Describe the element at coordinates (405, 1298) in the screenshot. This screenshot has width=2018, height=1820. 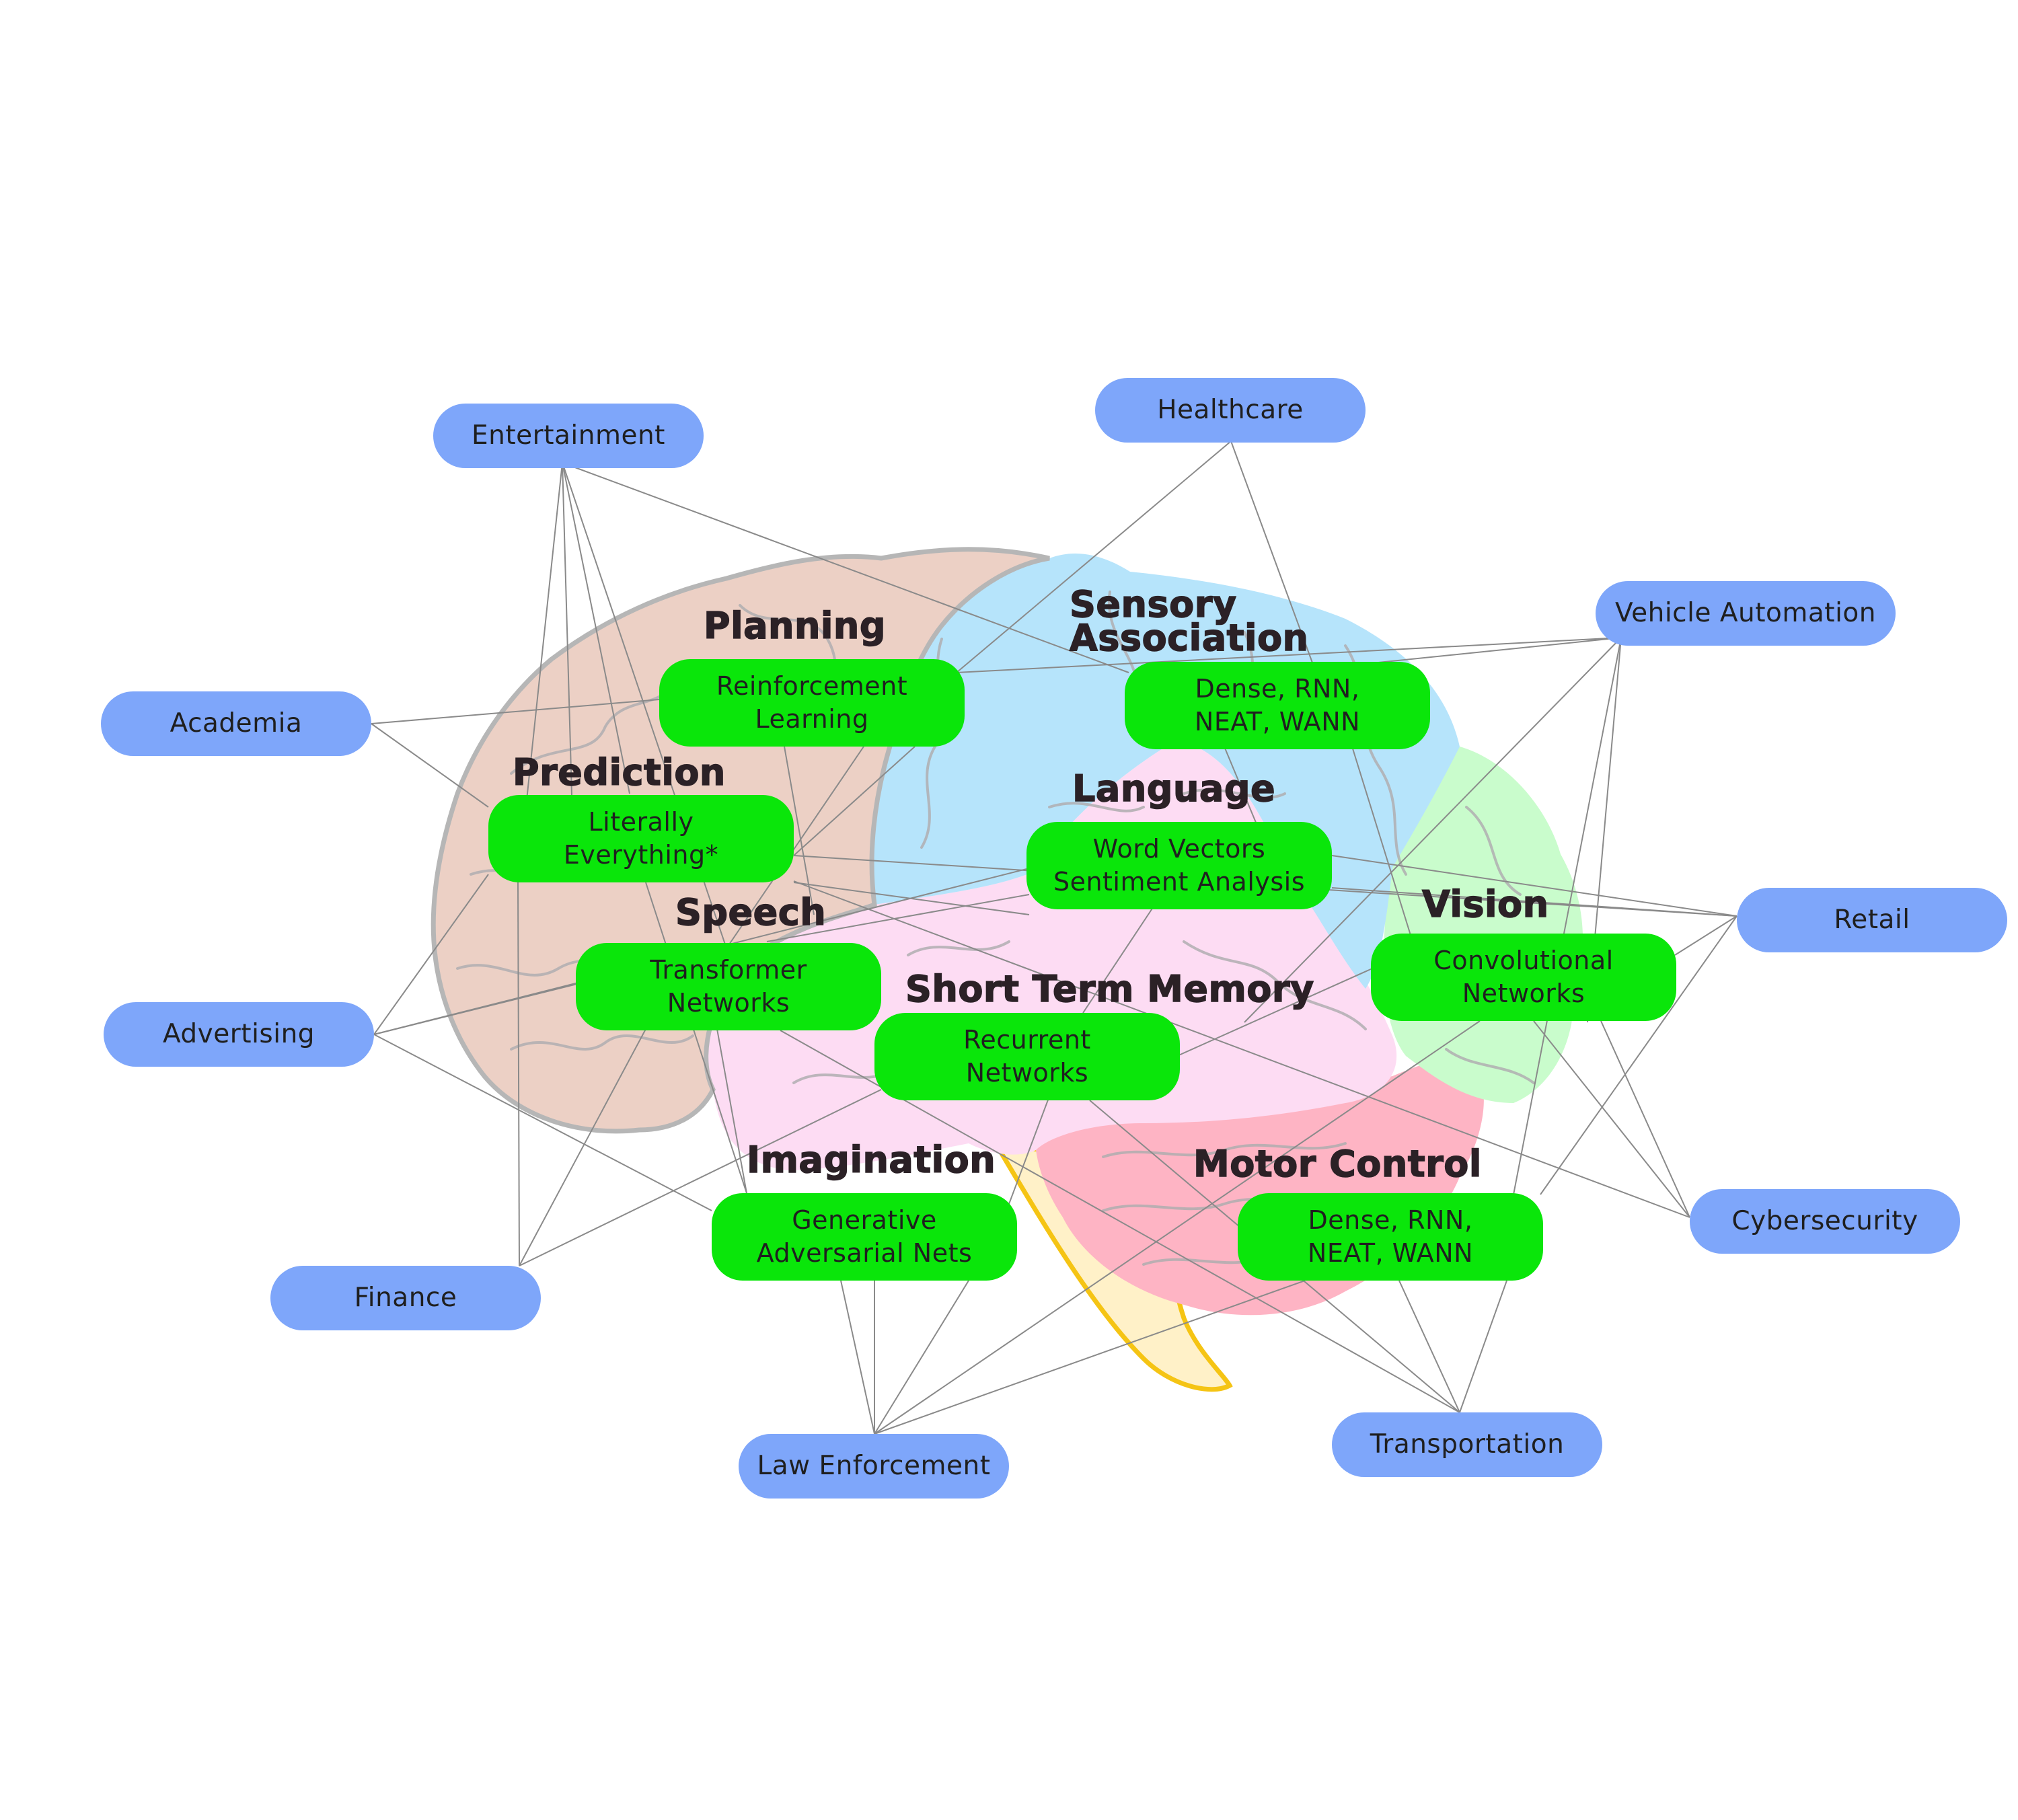
I see `domain-finance: Finance` at that location.